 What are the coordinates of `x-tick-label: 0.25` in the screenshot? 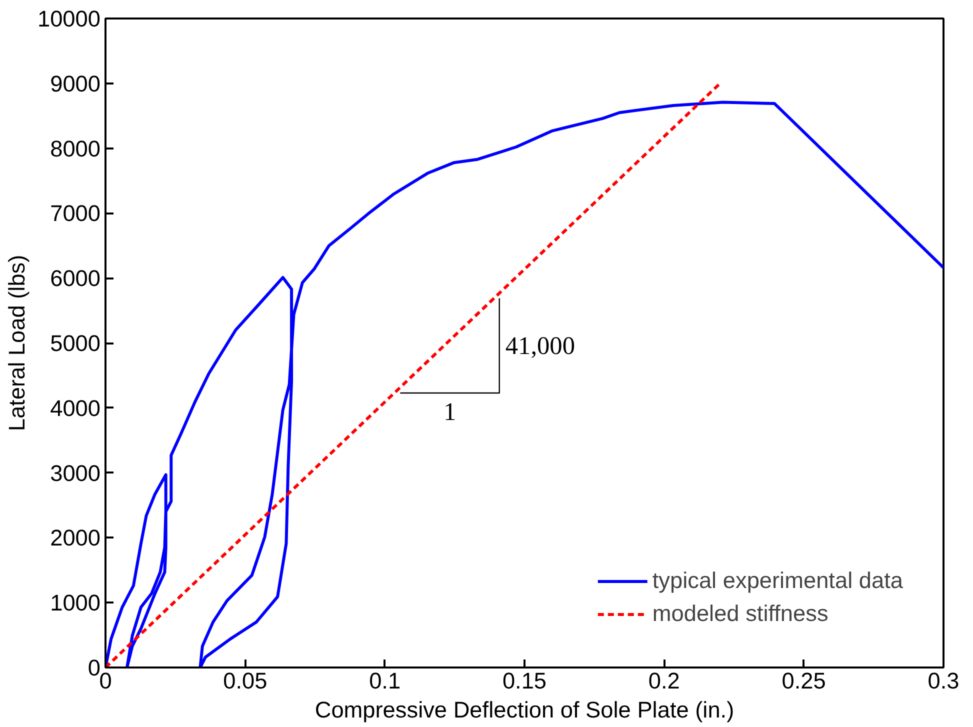 It's located at (804, 681).